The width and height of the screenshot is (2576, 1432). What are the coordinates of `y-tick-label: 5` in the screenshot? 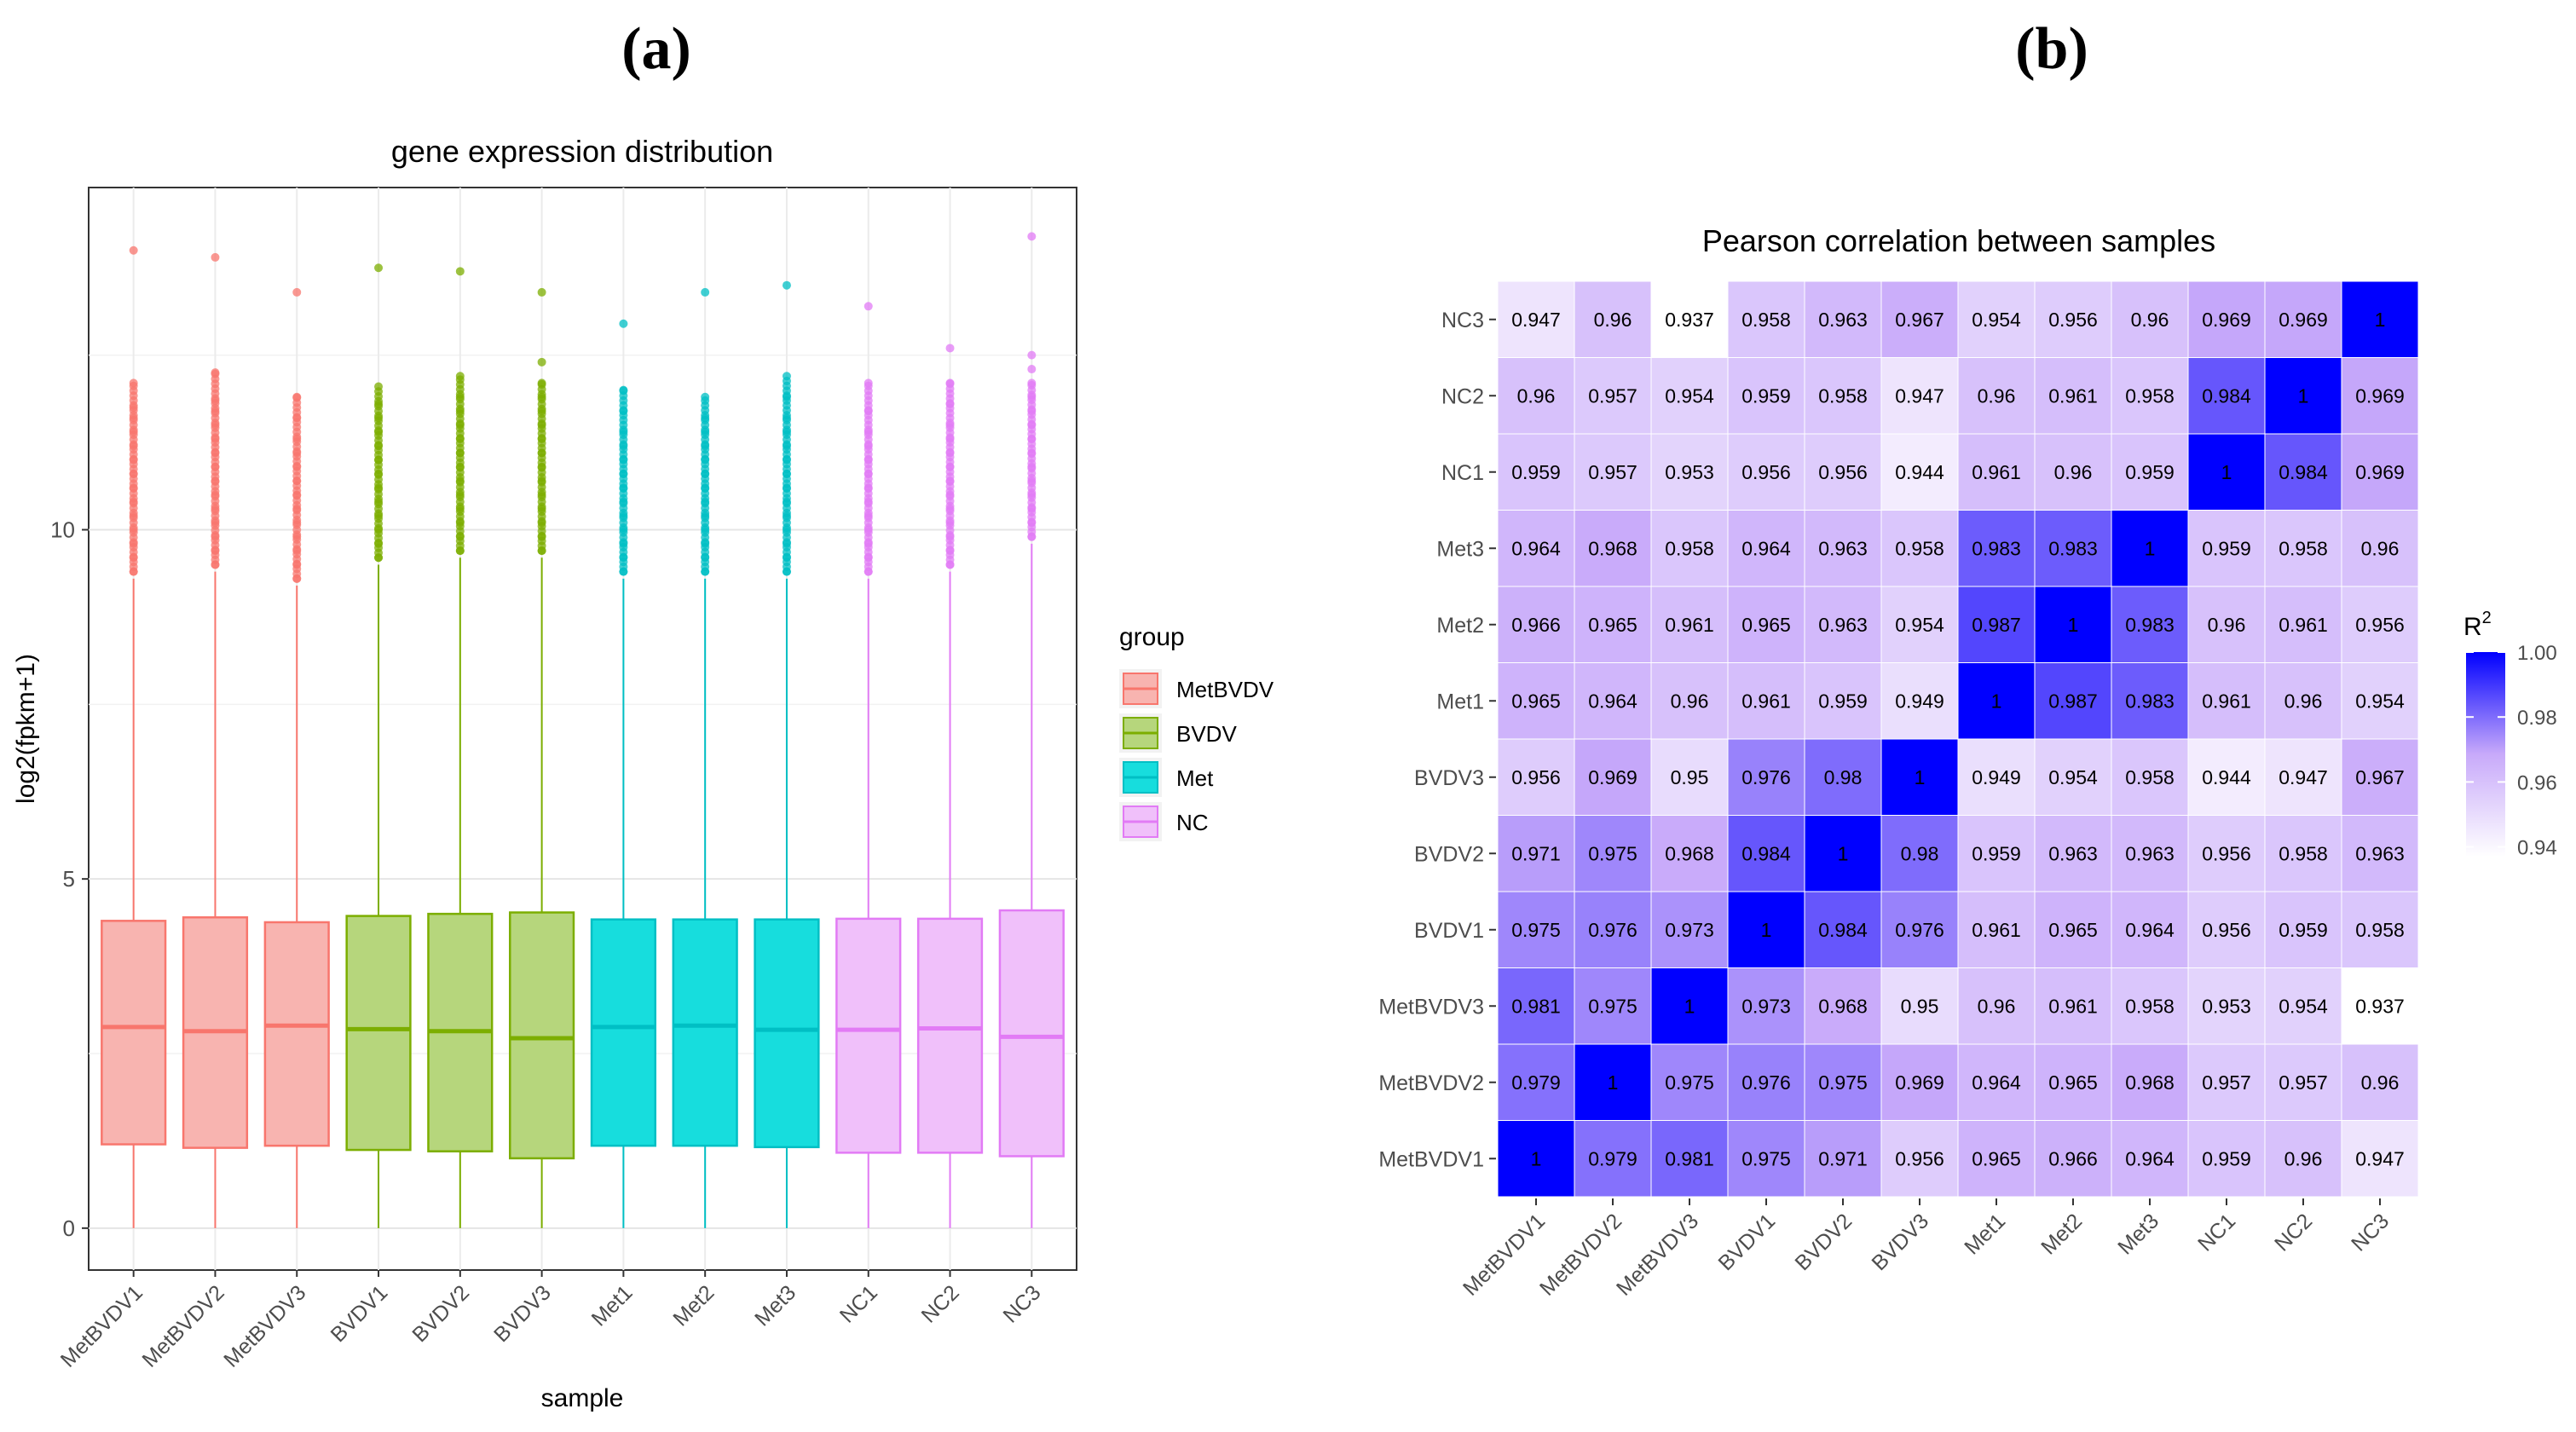 It's located at (69, 879).